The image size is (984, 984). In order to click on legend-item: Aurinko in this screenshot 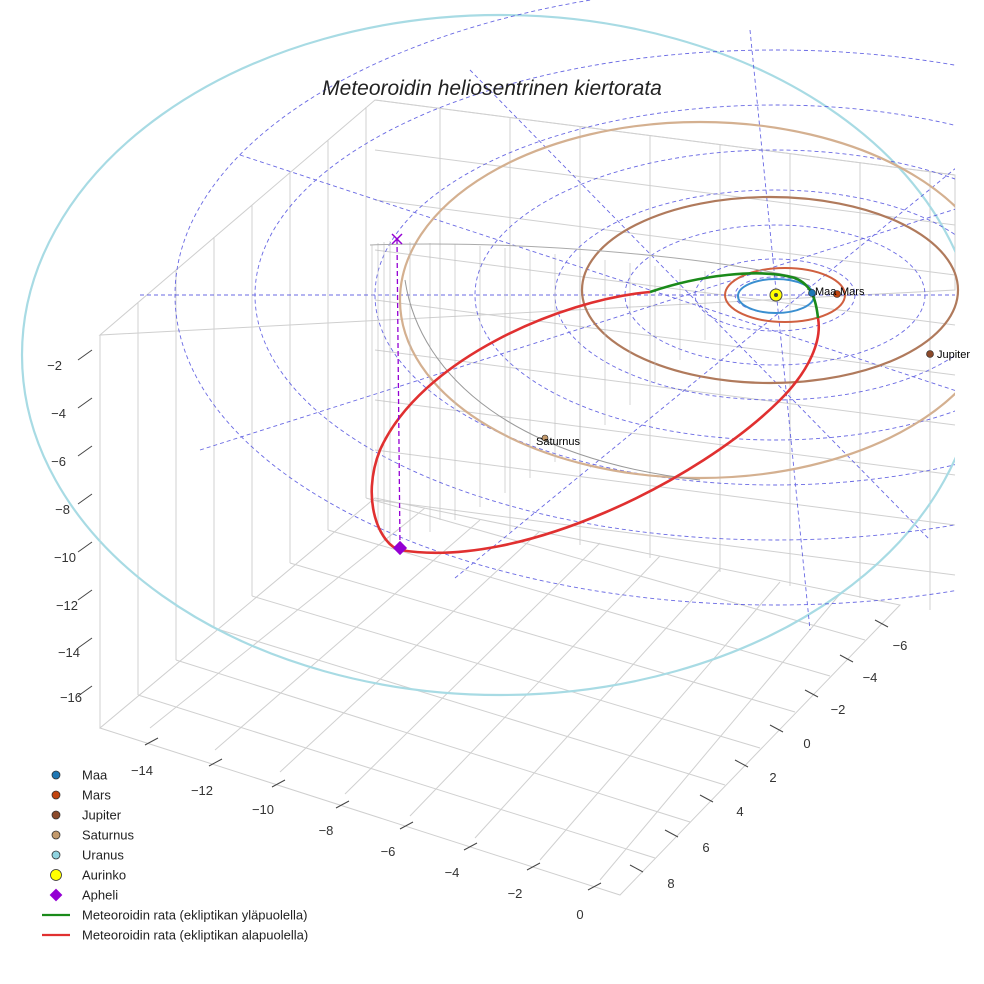, I will do `click(88, 875)`.